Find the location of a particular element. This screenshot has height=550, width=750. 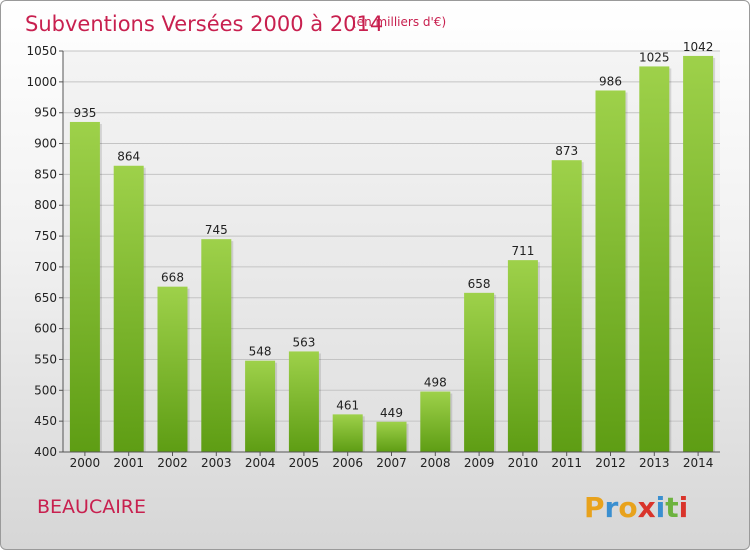

city-label: BEAUCAIRE is located at coordinates (91, 507).